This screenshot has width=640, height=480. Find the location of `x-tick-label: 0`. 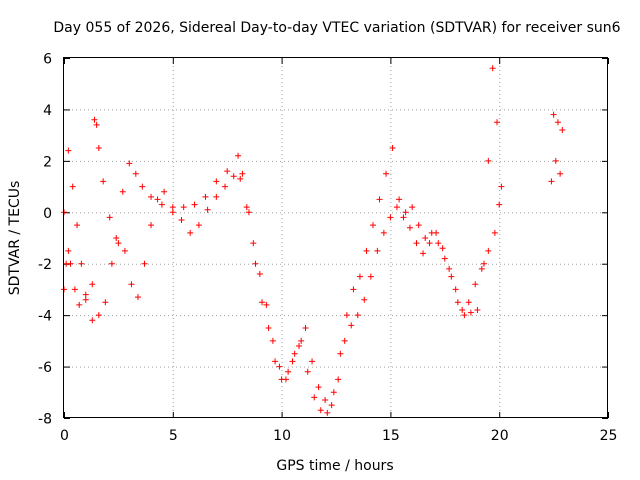

x-tick-label: 0 is located at coordinates (64, 436).